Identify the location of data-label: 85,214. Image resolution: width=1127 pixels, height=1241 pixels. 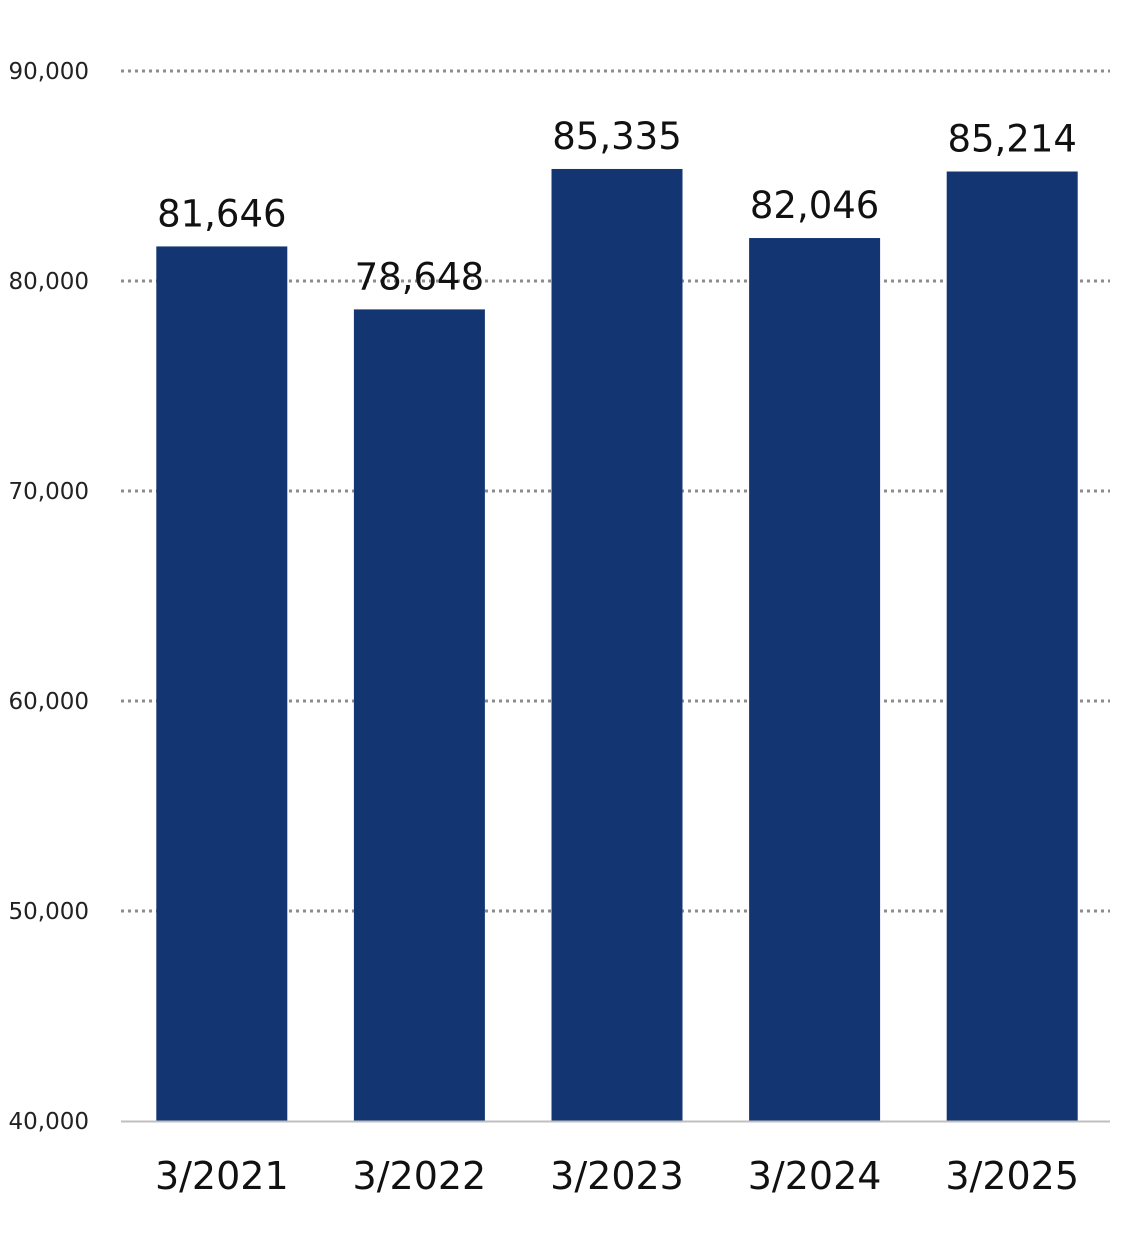
(1011, 139).